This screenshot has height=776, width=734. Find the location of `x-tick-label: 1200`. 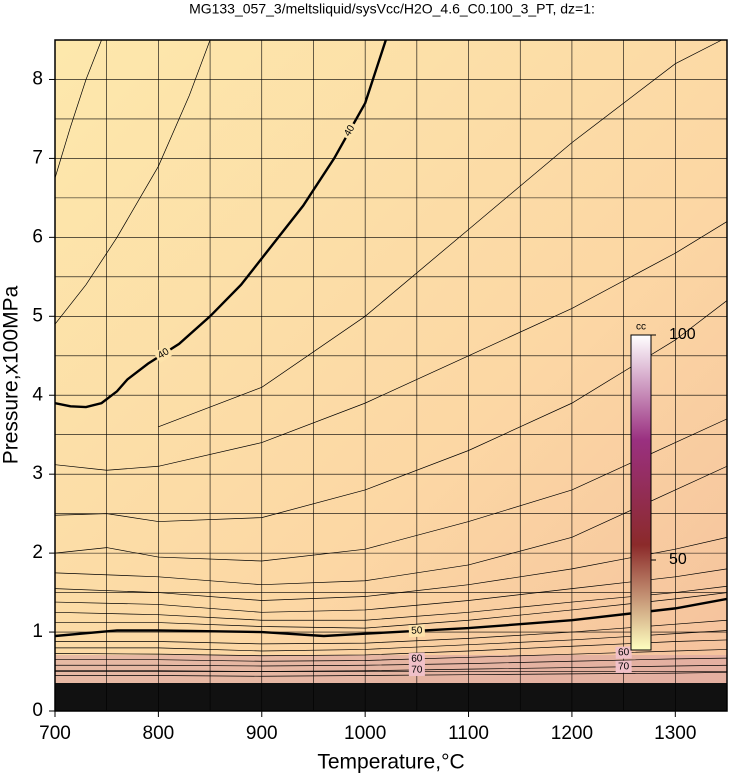

x-tick-label: 1200 is located at coordinates (572, 733).